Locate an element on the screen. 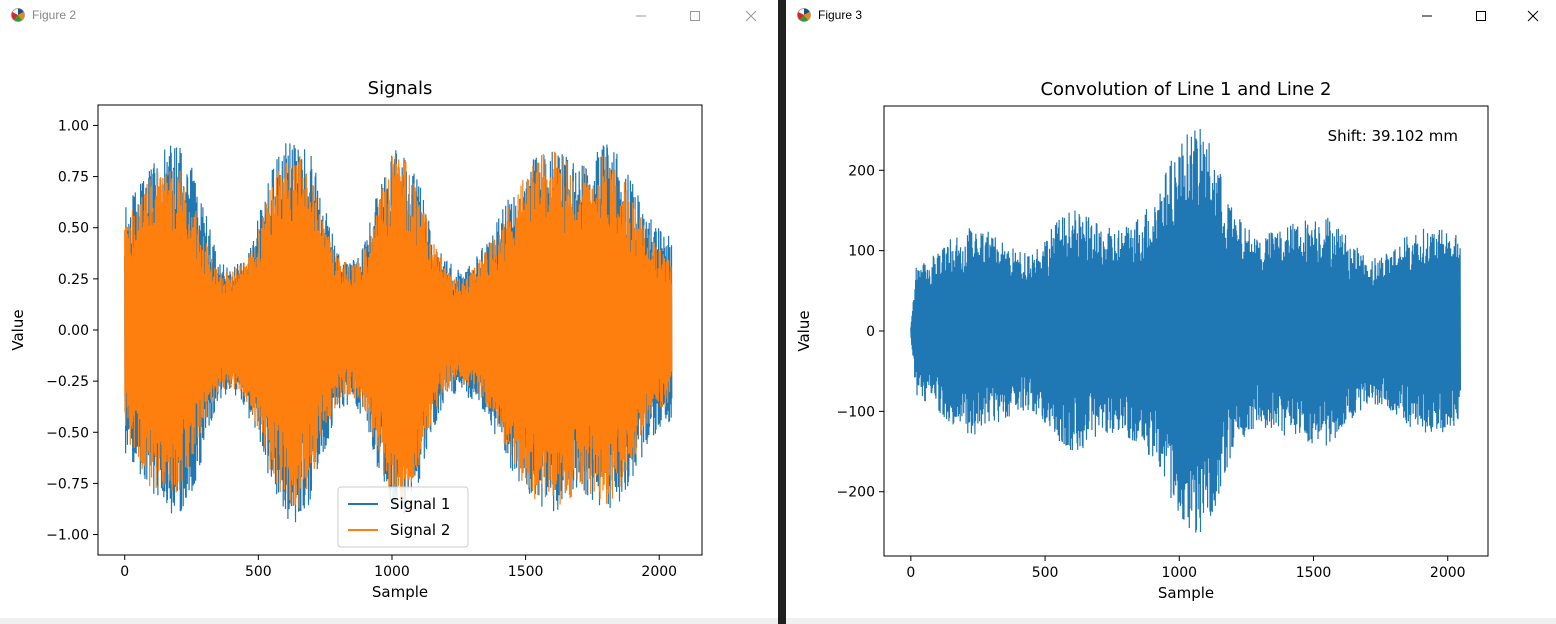  legend: Signal 1 Signal 2 is located at coordinates (403, 517).